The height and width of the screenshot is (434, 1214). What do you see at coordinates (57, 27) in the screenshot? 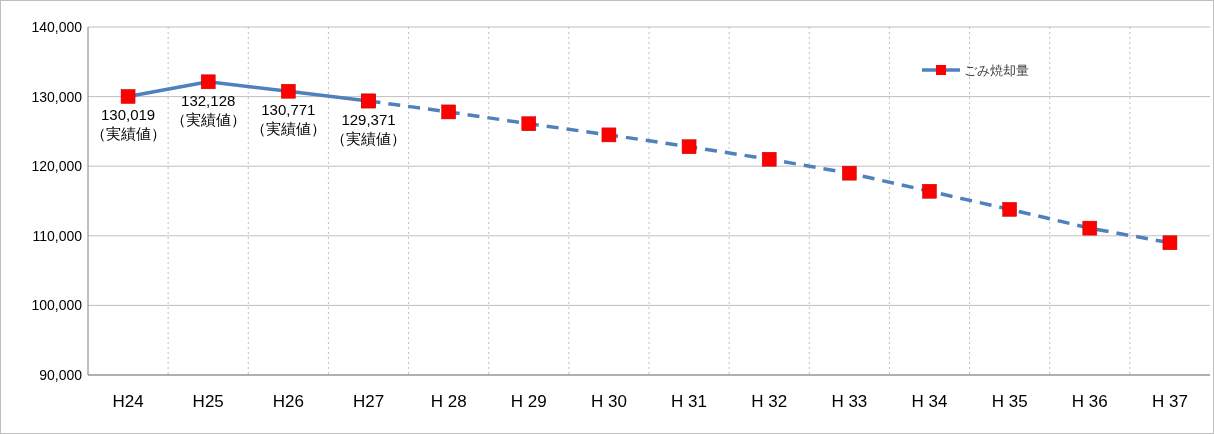
I see `y-tick-label: 140,000` at bounding box center [57, 27].